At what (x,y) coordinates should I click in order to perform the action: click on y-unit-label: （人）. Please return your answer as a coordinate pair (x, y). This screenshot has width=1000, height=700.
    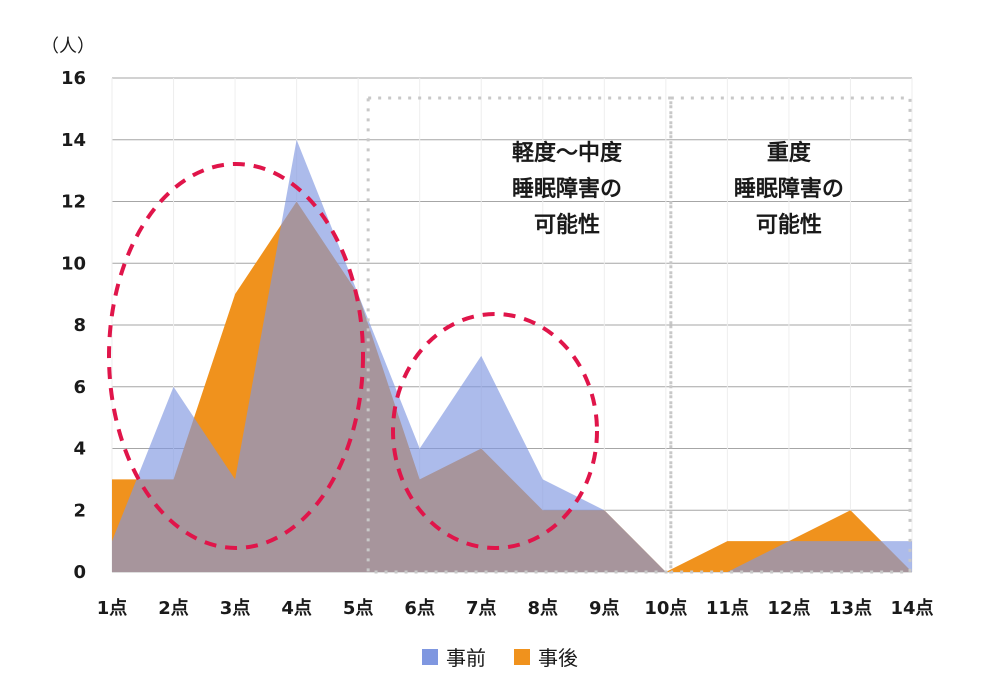
    Looking at the image, I should click on (68, 46).